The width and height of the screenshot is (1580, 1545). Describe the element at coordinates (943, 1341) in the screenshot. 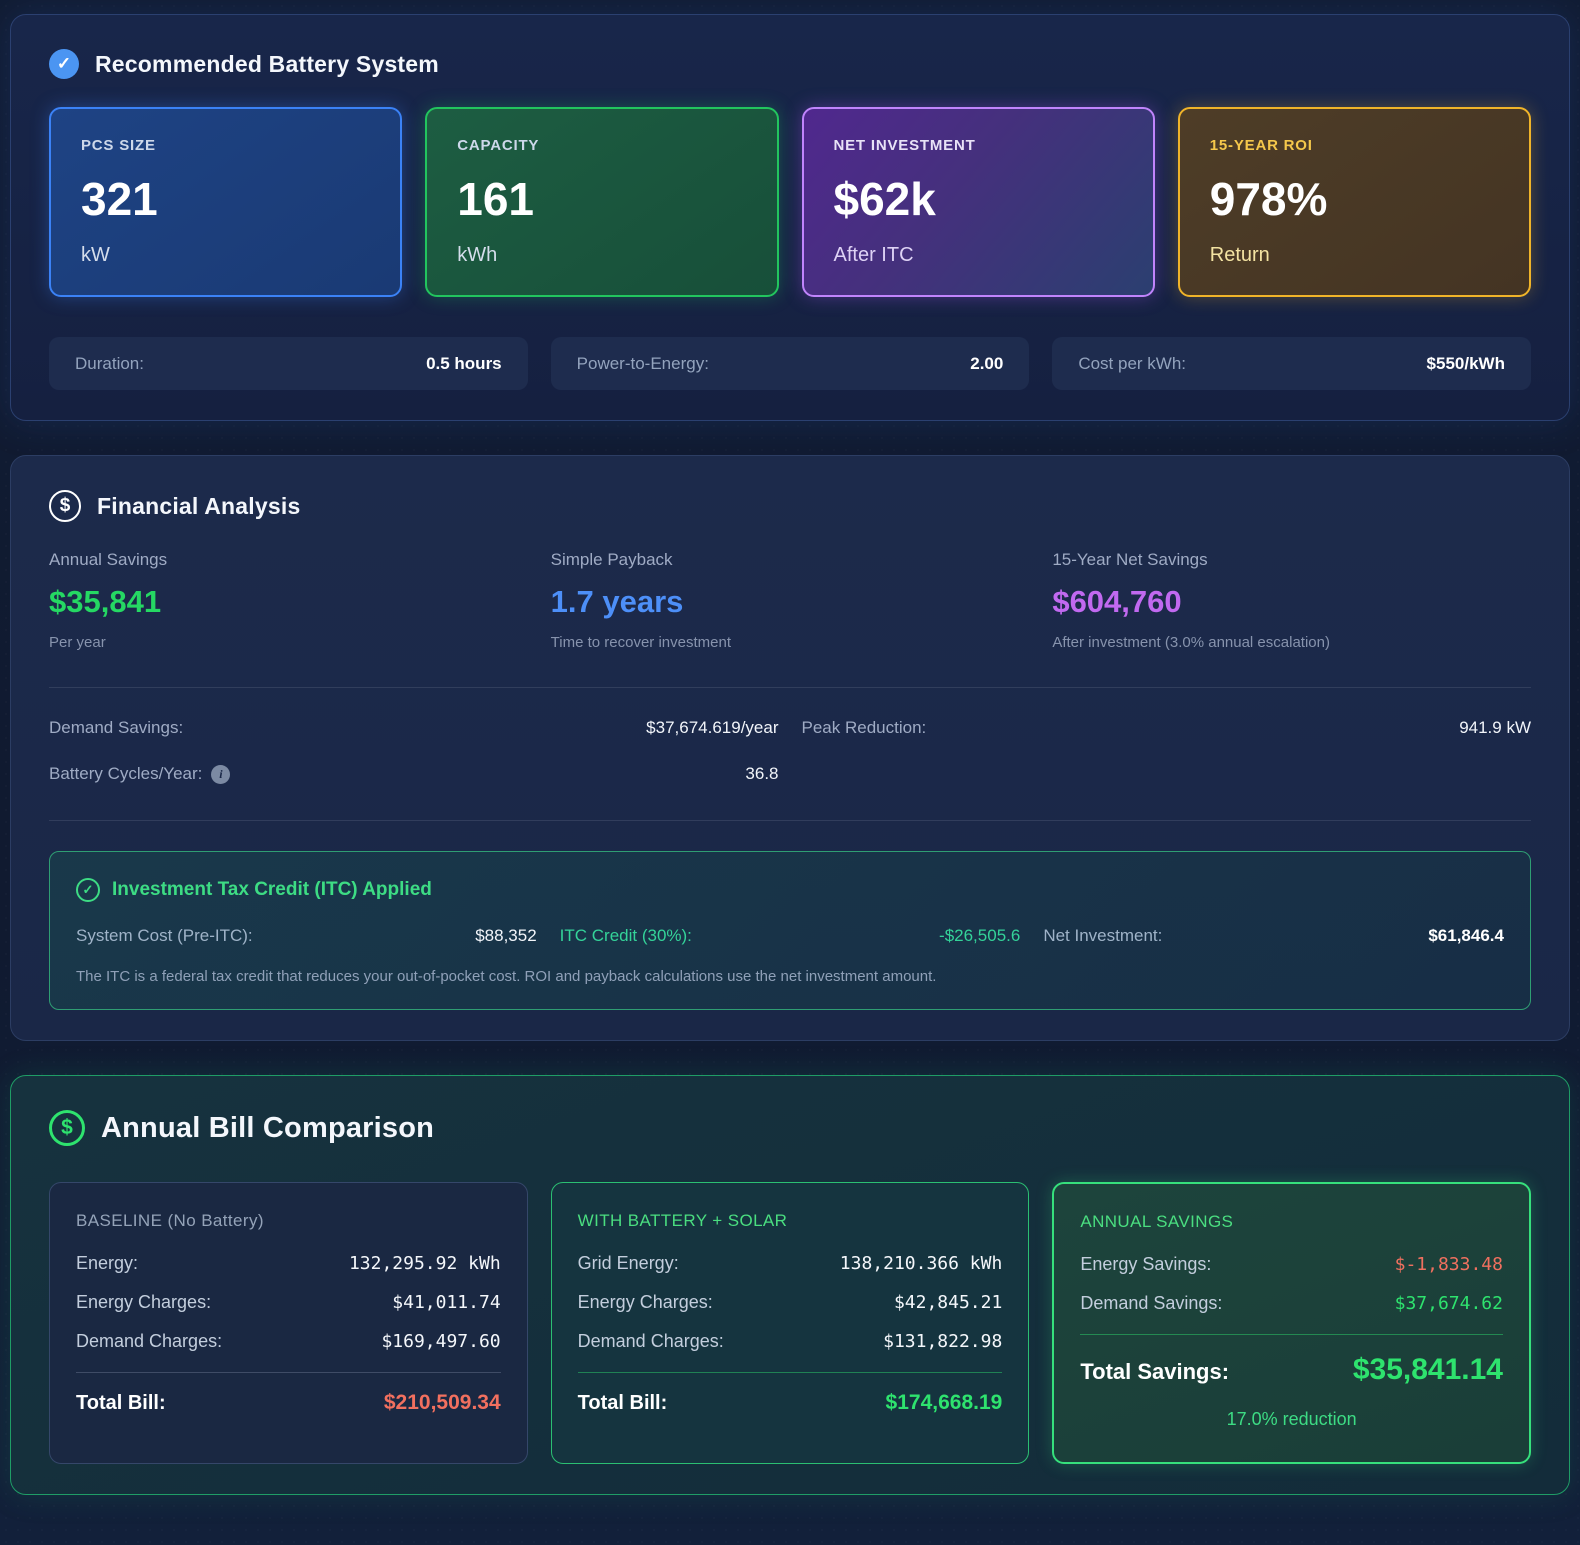

I see `battery-demand-charges-value: $131,822.98` at that location.